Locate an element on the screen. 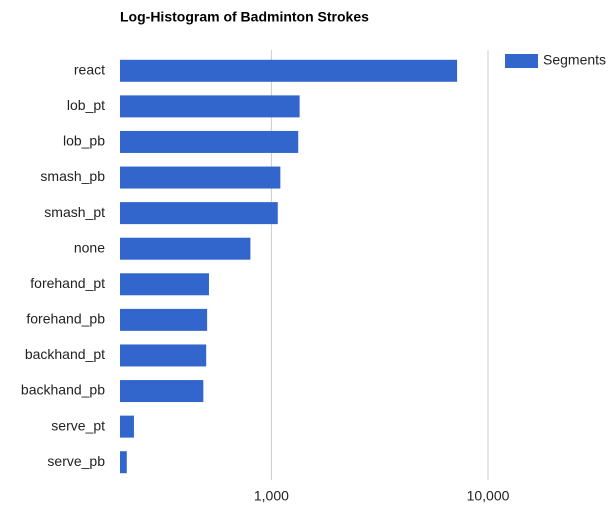 This screenshot has width=615, height=508. y-tick-label: smash_pb is located at coordinates (72, 176).